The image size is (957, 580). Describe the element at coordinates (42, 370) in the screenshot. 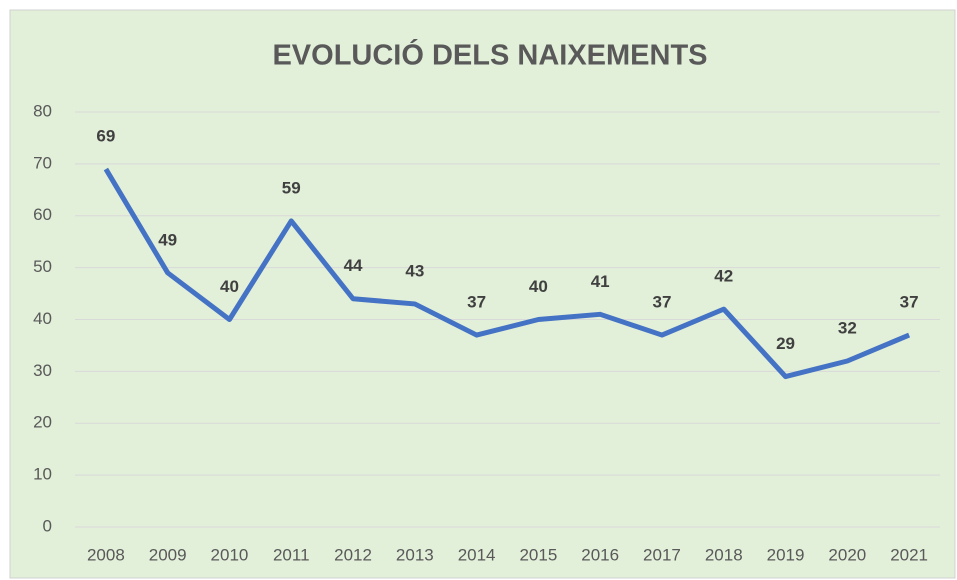

I see `y-tick-label: 30` at that location.